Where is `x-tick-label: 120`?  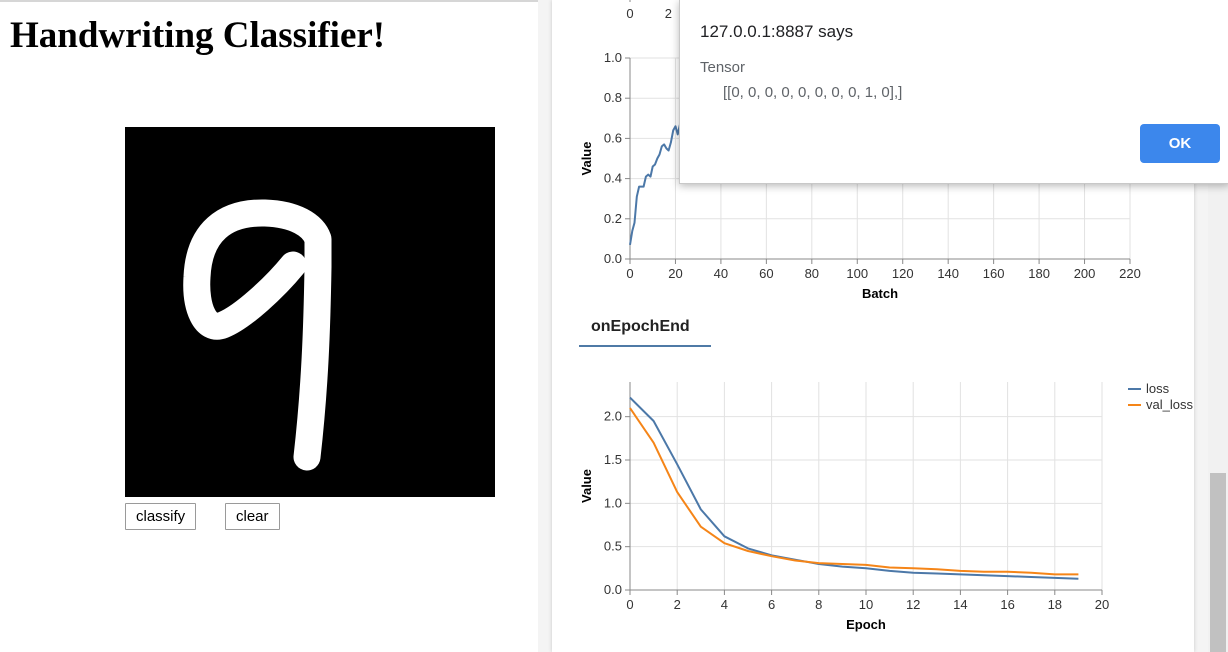 x-tick-label: 120 is located at coordinates (903, 273).